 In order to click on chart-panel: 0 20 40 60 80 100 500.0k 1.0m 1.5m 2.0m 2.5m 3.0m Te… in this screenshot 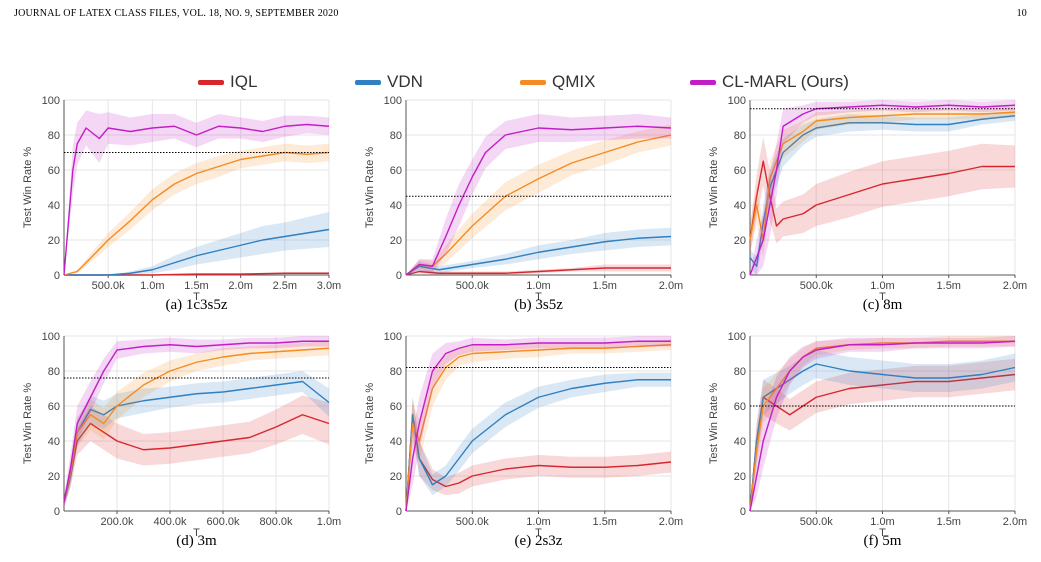, I will do `click(181, 199)`.